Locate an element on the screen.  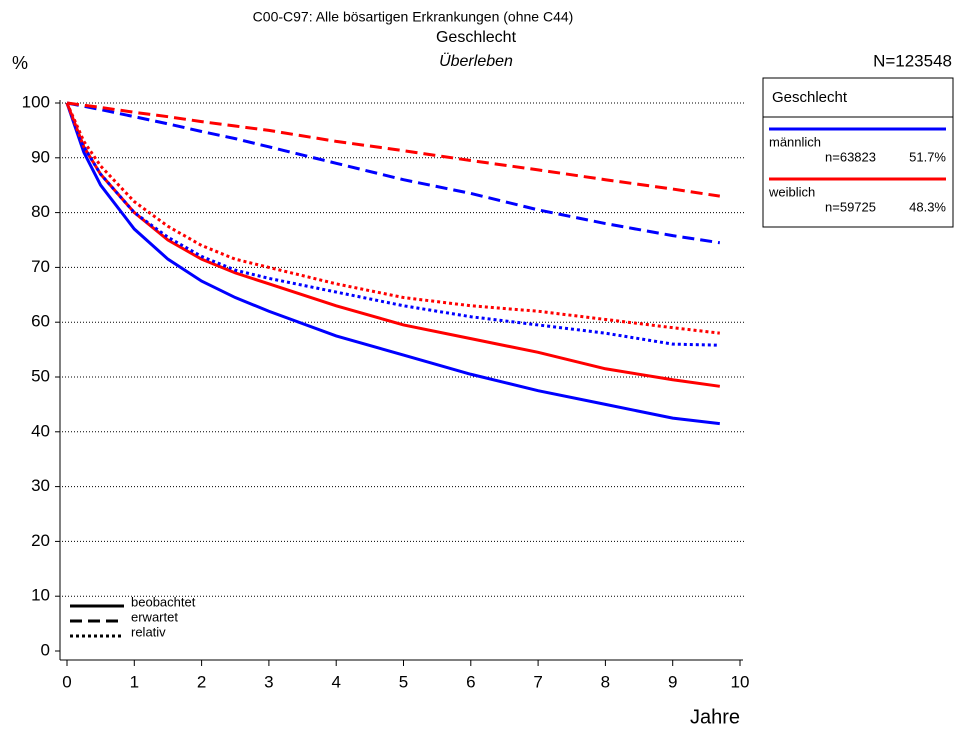
y-tick-label: 70 is located at coordinates (40, 266).